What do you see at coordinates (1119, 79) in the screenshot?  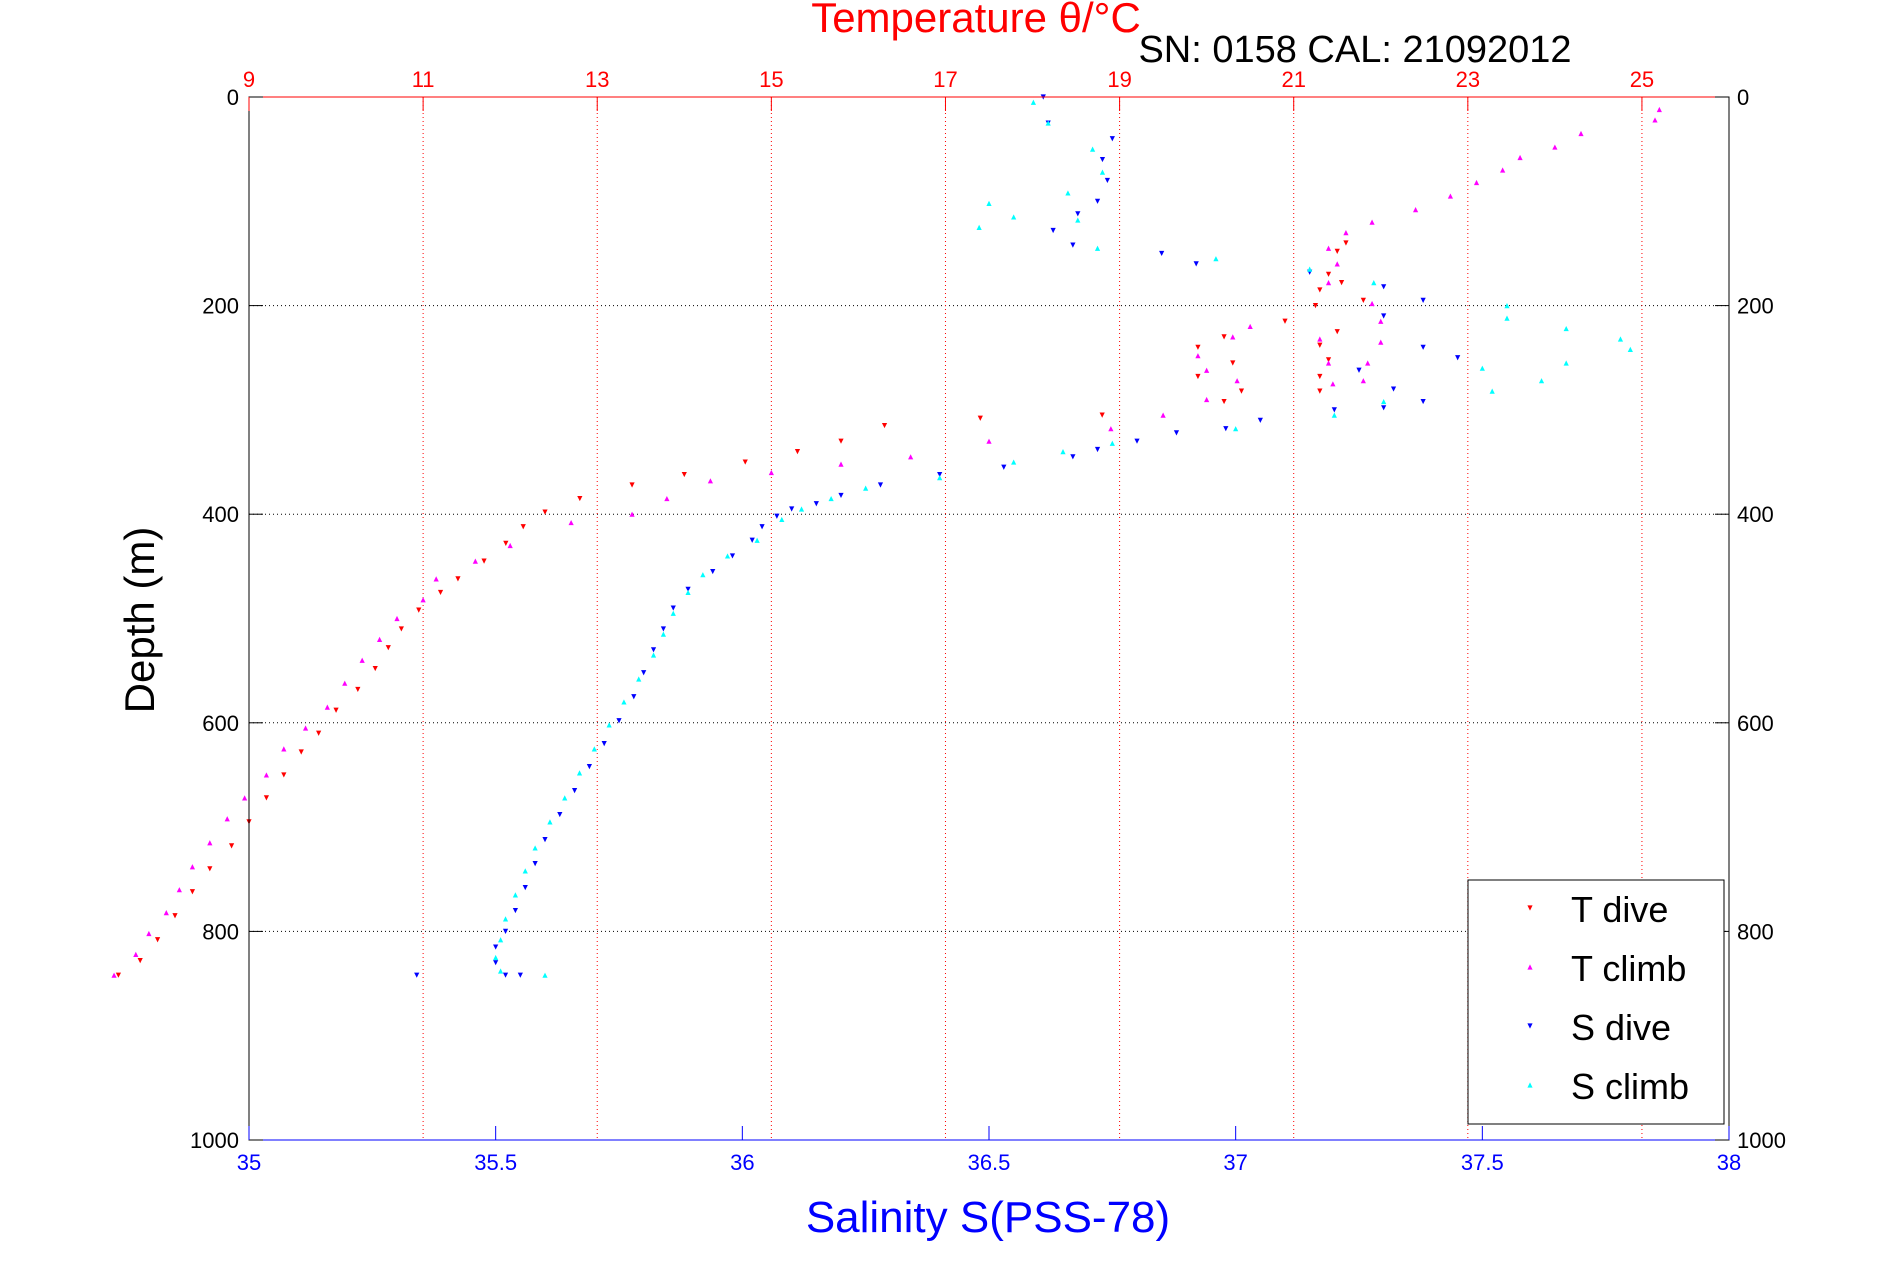 I see `tick-label-temperature: 19` at bounding box center [1119, 79].